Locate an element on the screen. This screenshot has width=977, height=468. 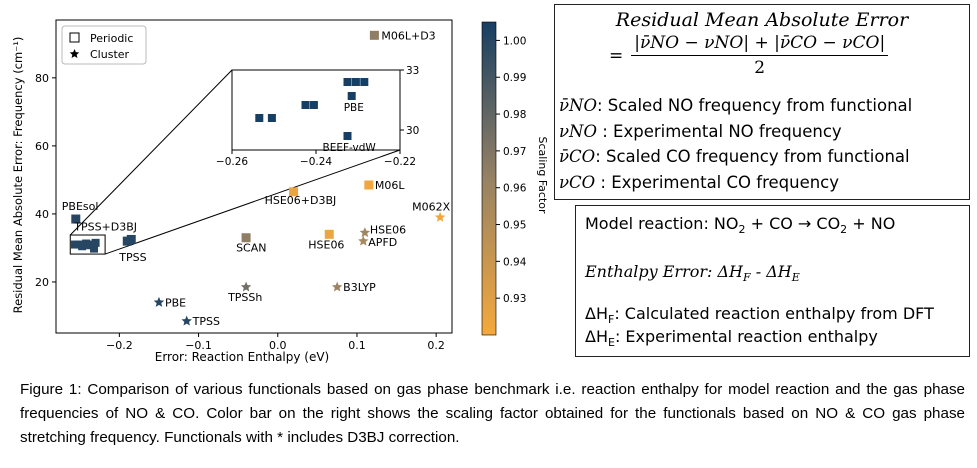
colorbar: 0.93 0.94 0.95 0.96 0.97 0.98 0.99 1.00 is located at coordinates (504, 178).